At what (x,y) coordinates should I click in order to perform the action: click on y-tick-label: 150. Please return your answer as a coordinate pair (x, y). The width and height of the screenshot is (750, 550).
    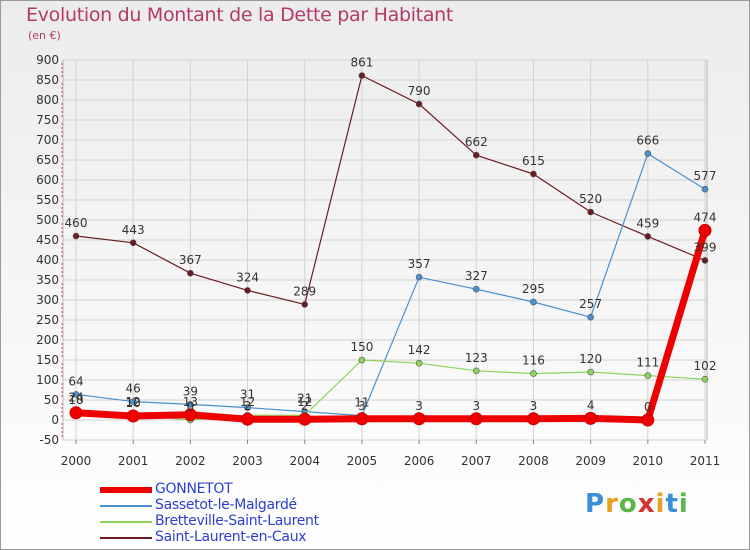
    Looking at the image, I should click on (47, 360).